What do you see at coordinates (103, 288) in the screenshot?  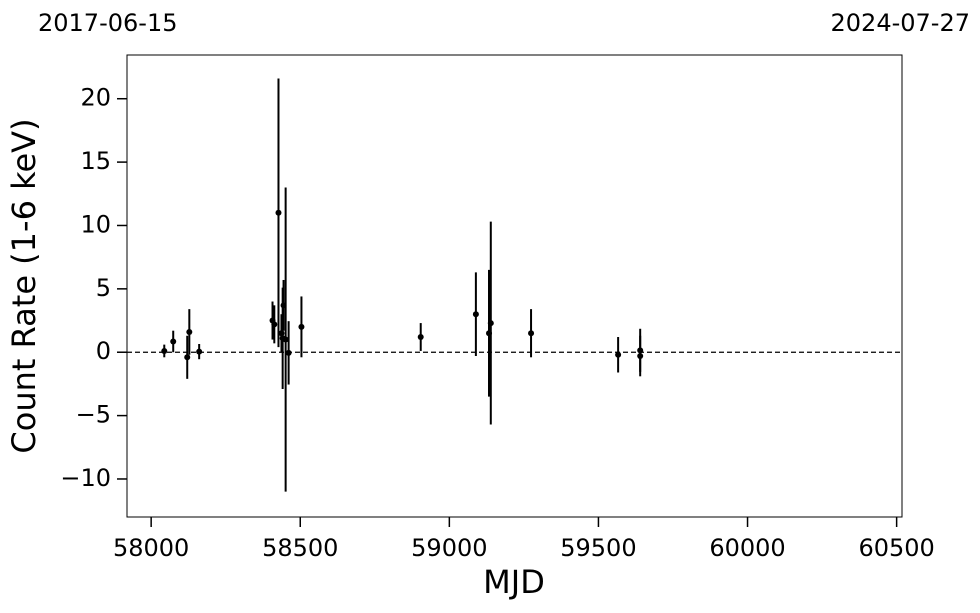 I see `y-tick-label: 5` at bounding box center [103, 288].